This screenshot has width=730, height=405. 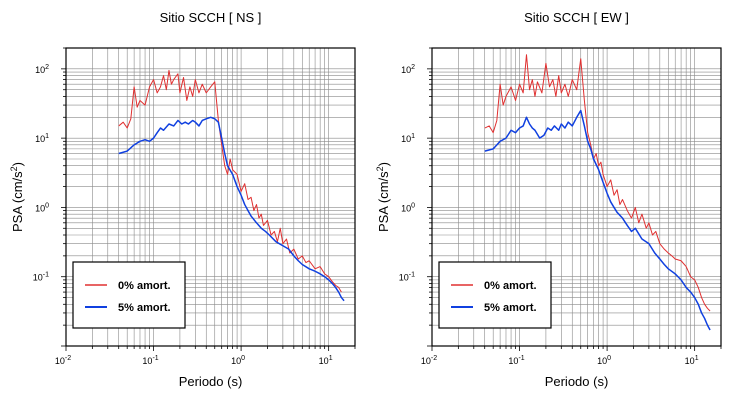 I want to click on series-line-damped, so click(x=231, y=209).